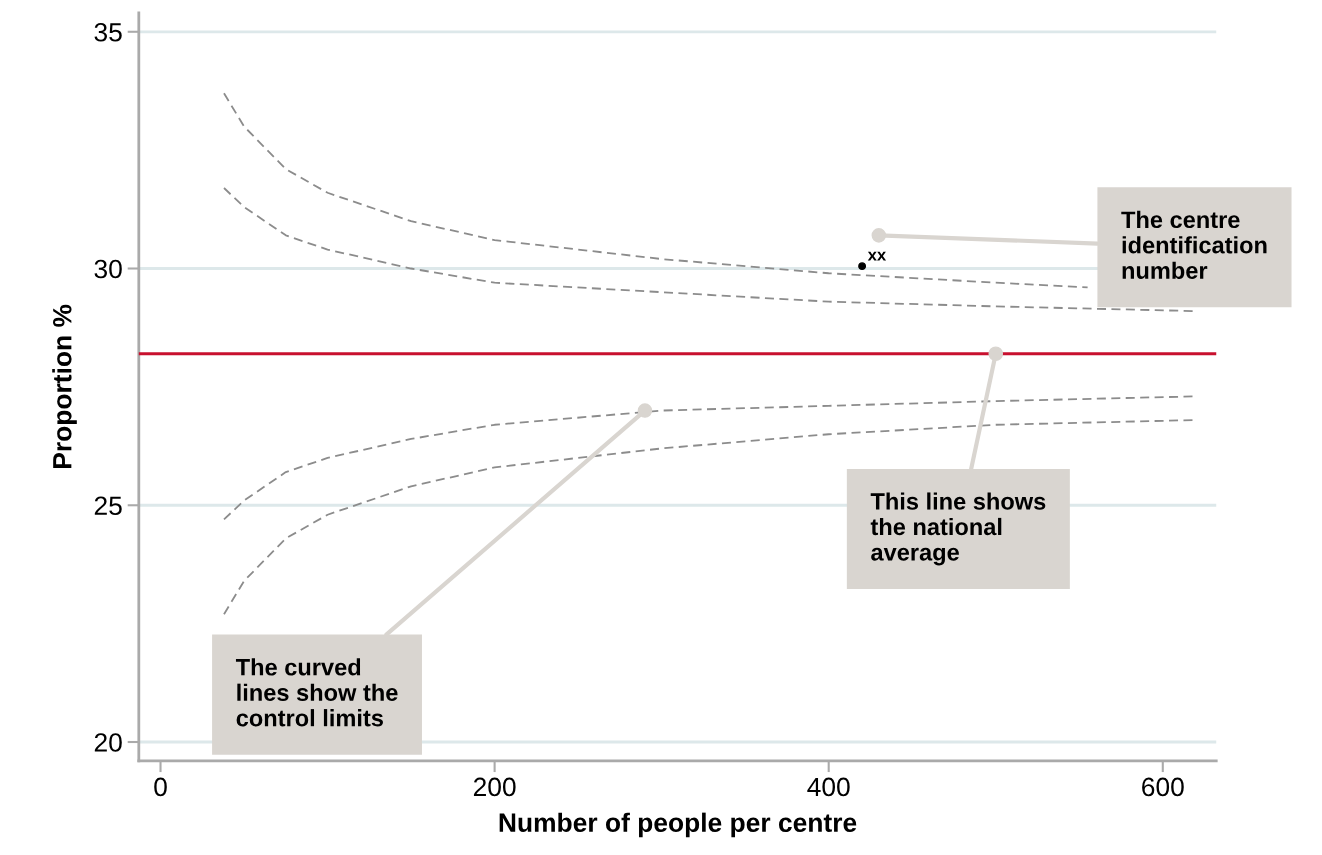  I want to click on annotation: The curved lines show the control limits, so click(316, 692).